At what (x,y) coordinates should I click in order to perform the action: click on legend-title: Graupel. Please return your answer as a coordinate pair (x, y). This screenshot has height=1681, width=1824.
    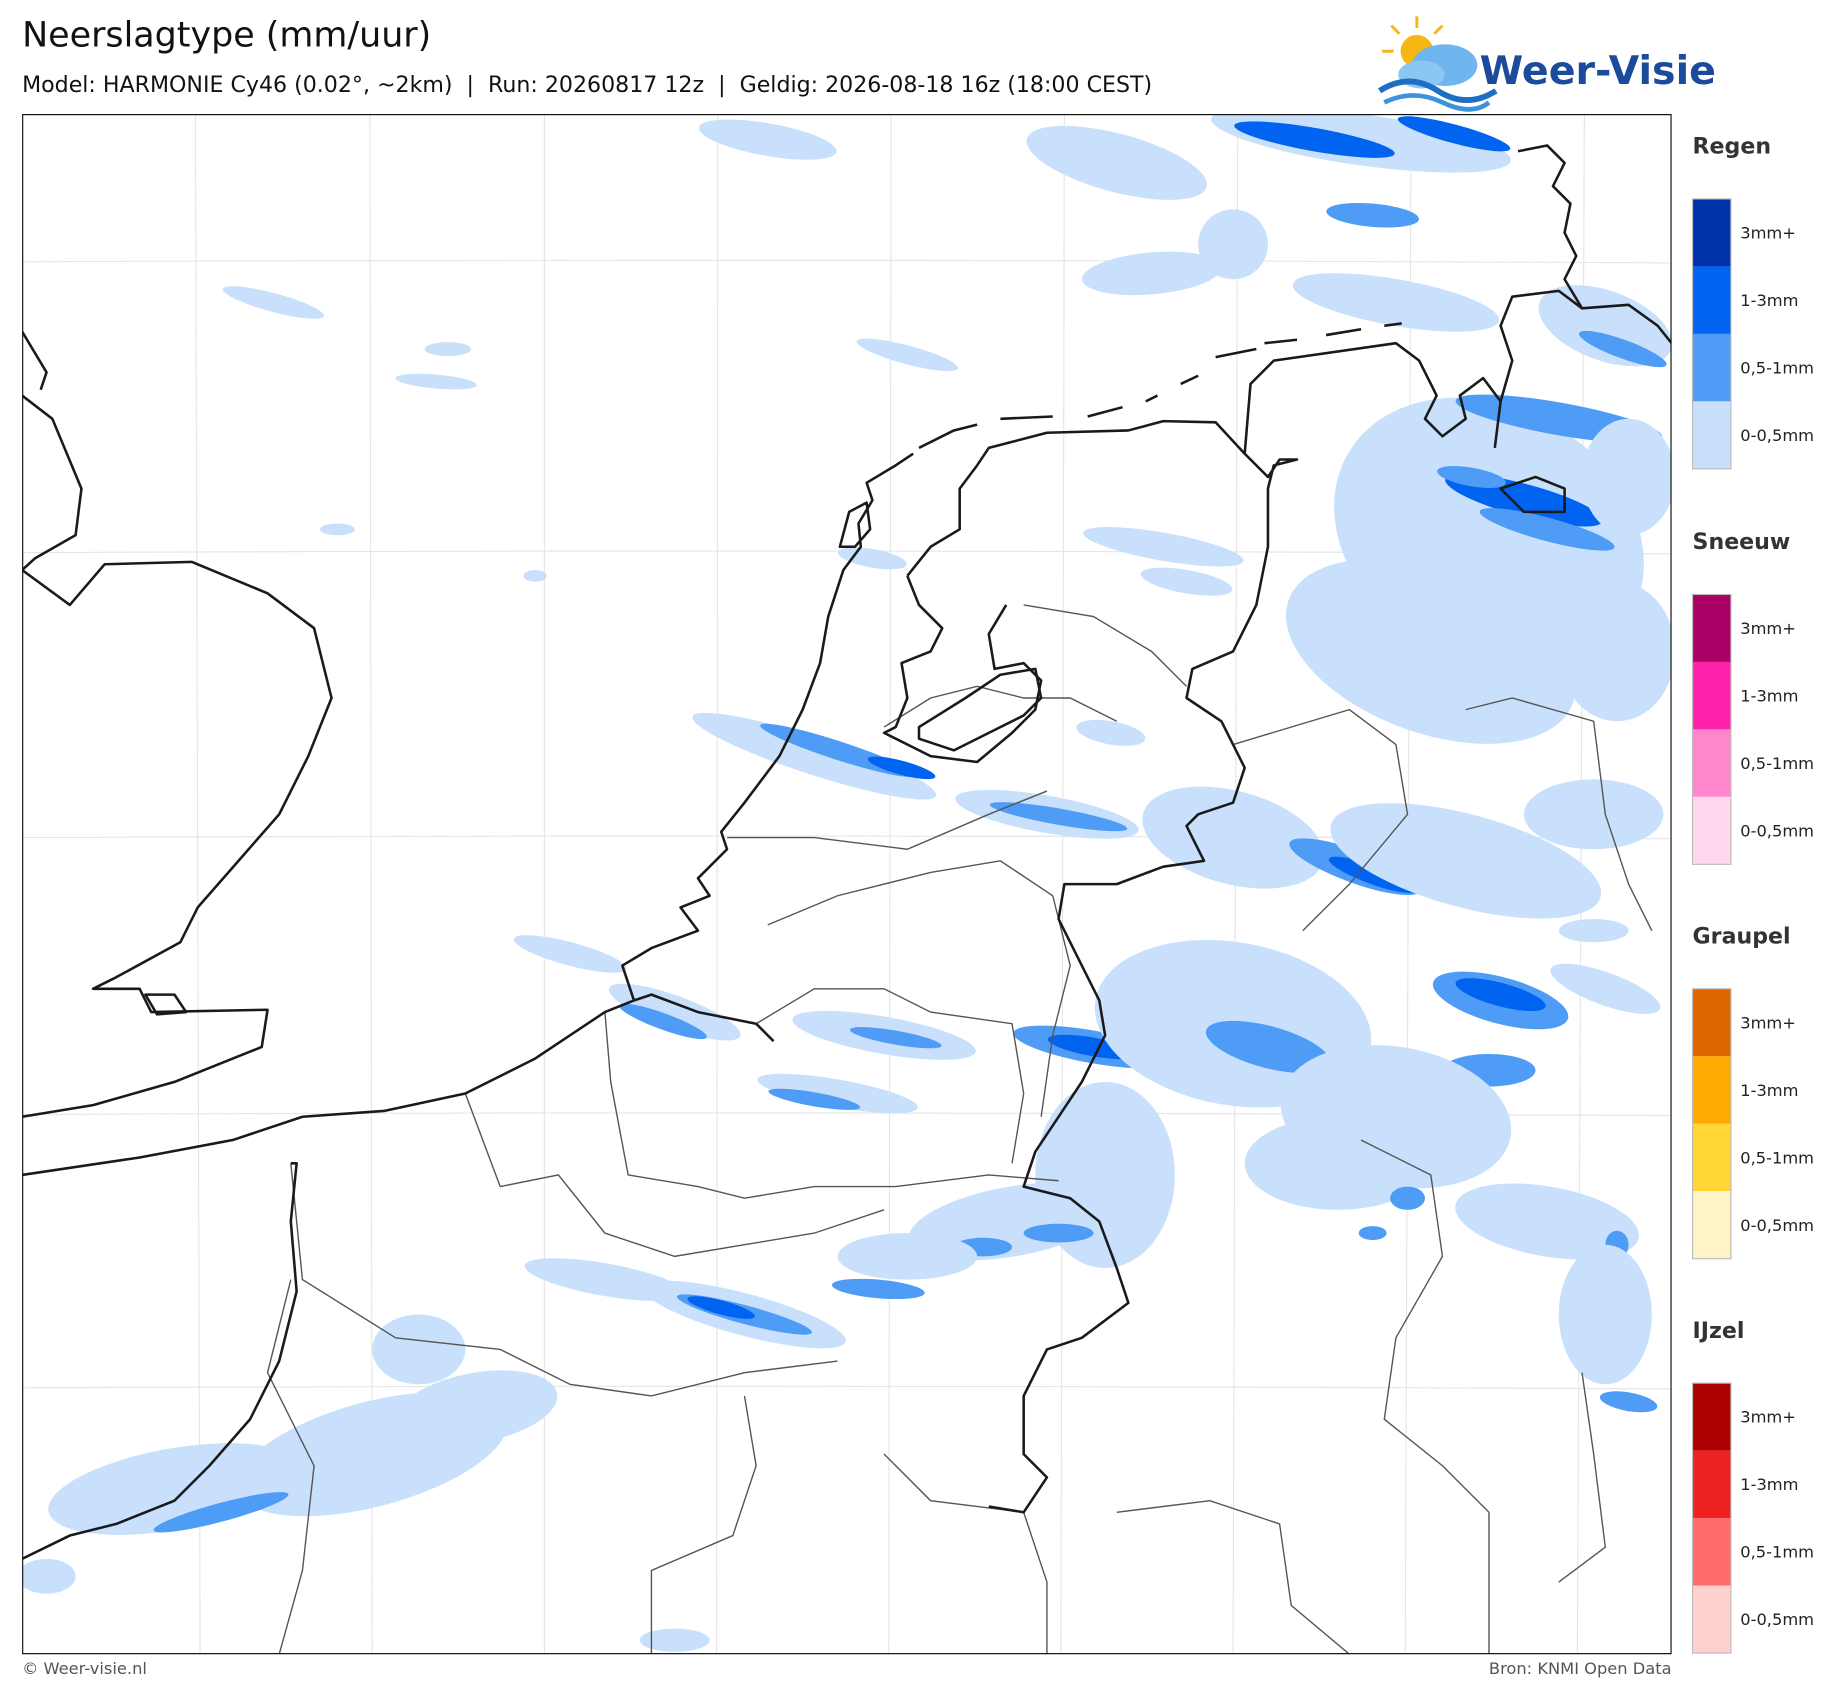
    Looking at the image, I should click on (1742, 936).